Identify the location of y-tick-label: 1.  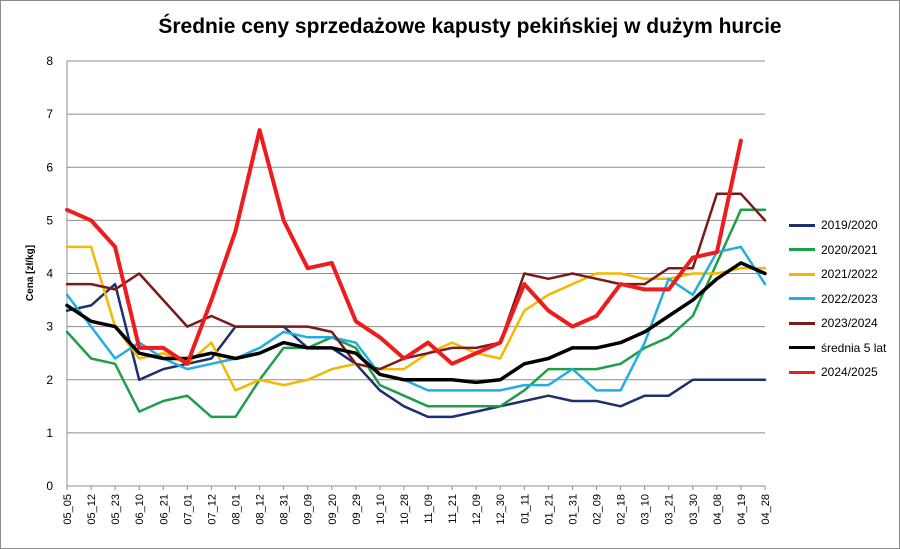
(49, 433).